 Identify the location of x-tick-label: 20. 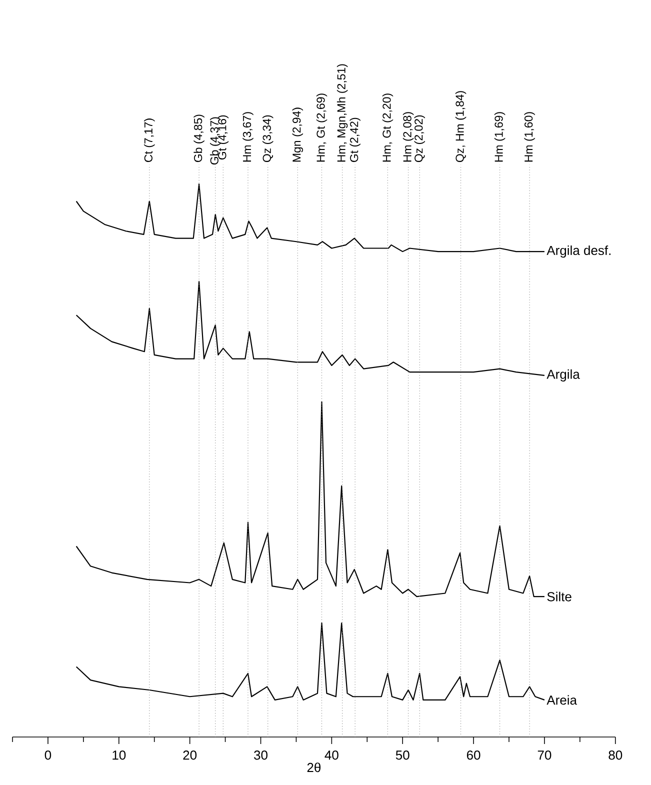
(190, 755).